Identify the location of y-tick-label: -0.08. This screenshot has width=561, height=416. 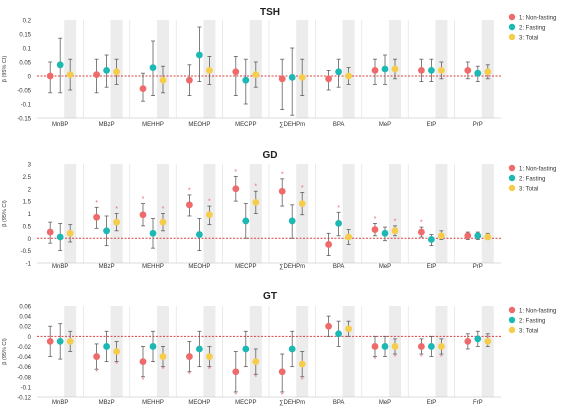
(24, 378).